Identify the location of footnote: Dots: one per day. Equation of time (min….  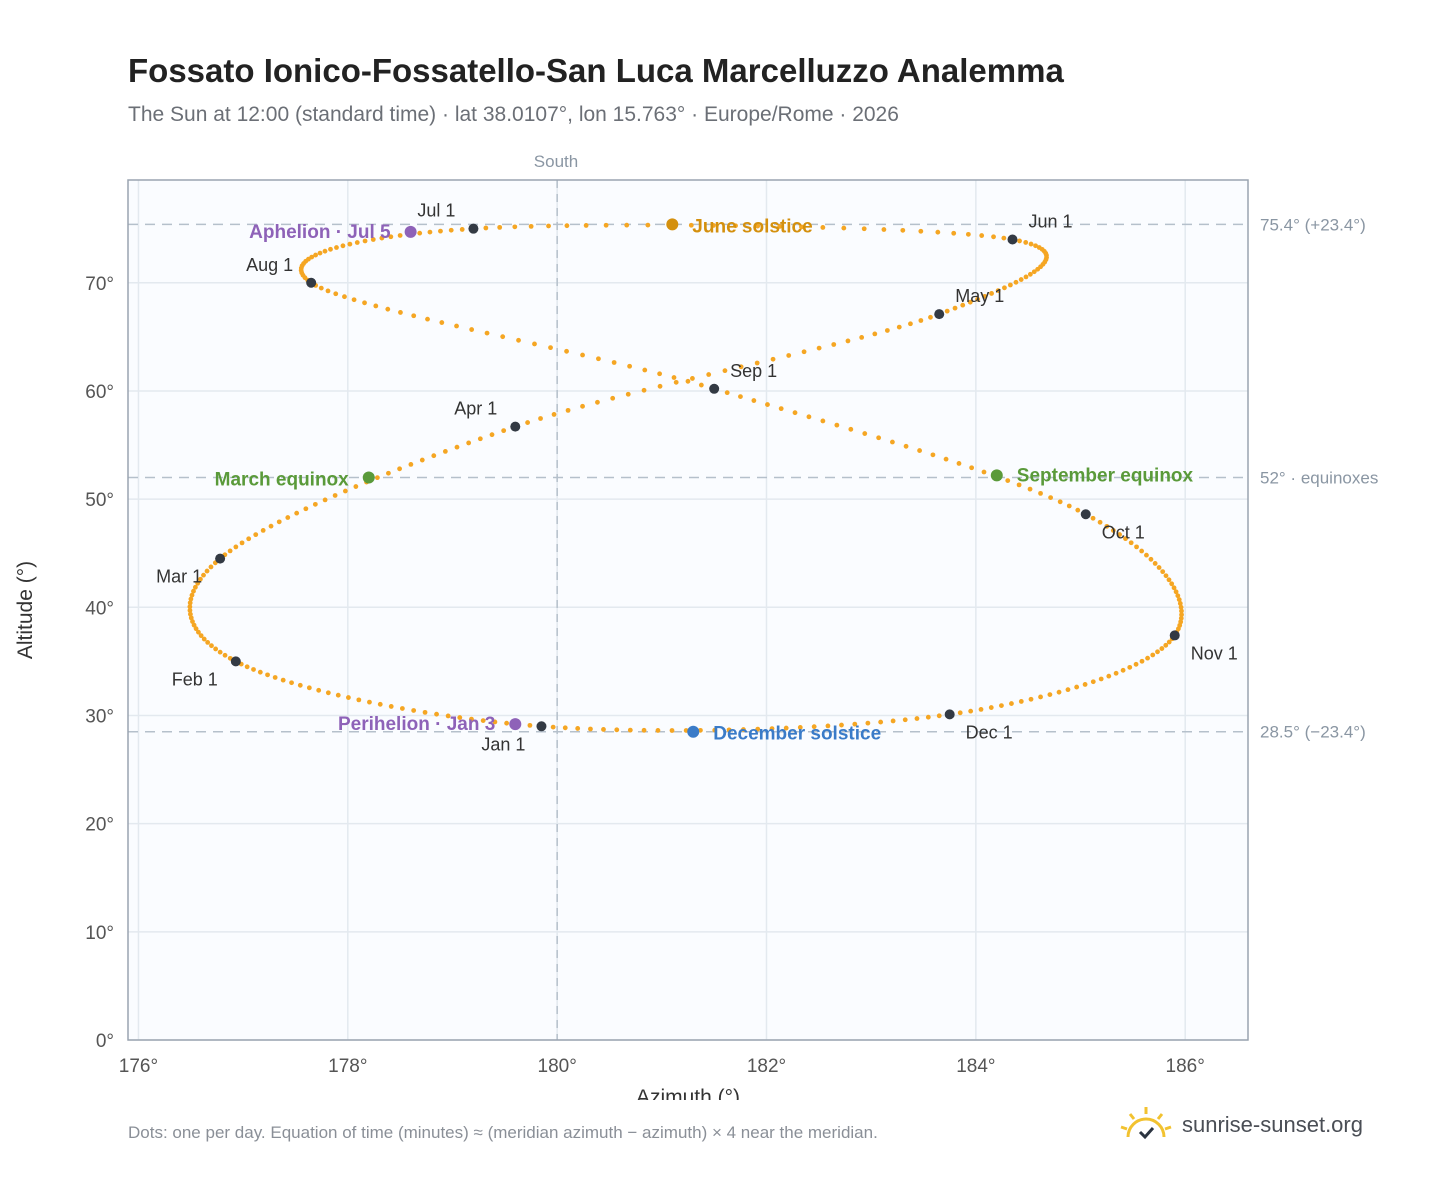
(503, 1132).